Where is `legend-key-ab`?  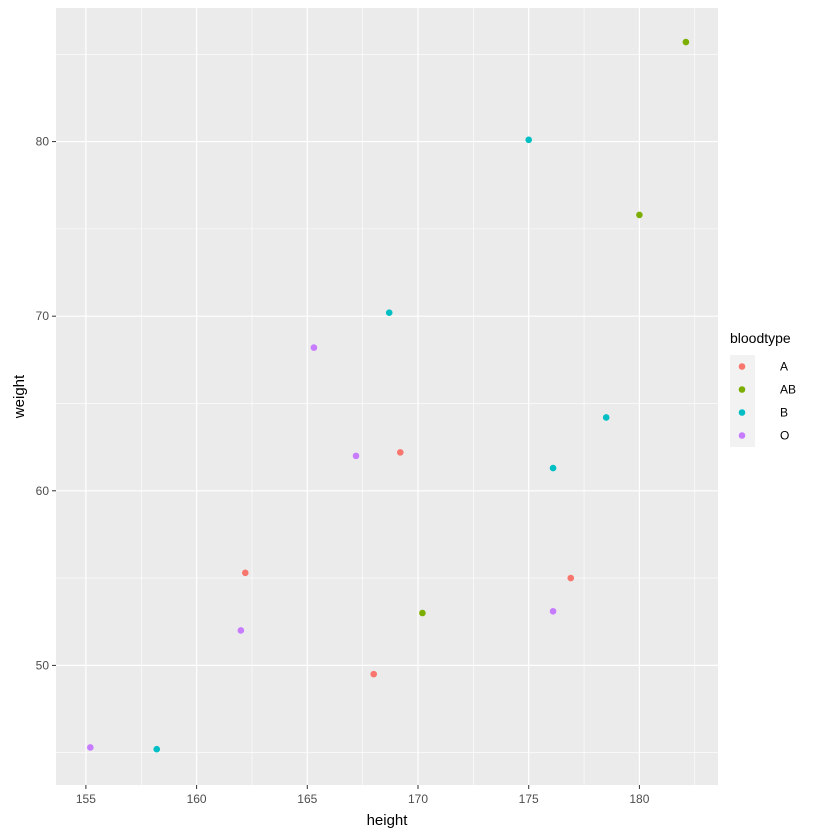 legend-key-ab is located at coordinates (742, 389).